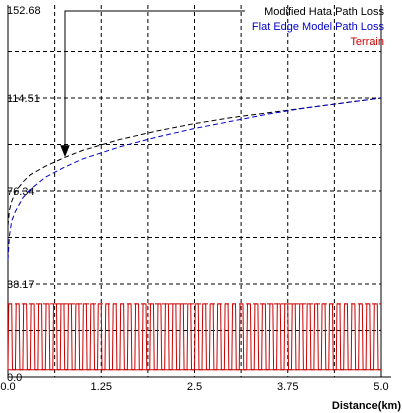  Describe the element at coordinates (23, 99) in the screenshot. I see `y-tick-label: 114.51` at that location.